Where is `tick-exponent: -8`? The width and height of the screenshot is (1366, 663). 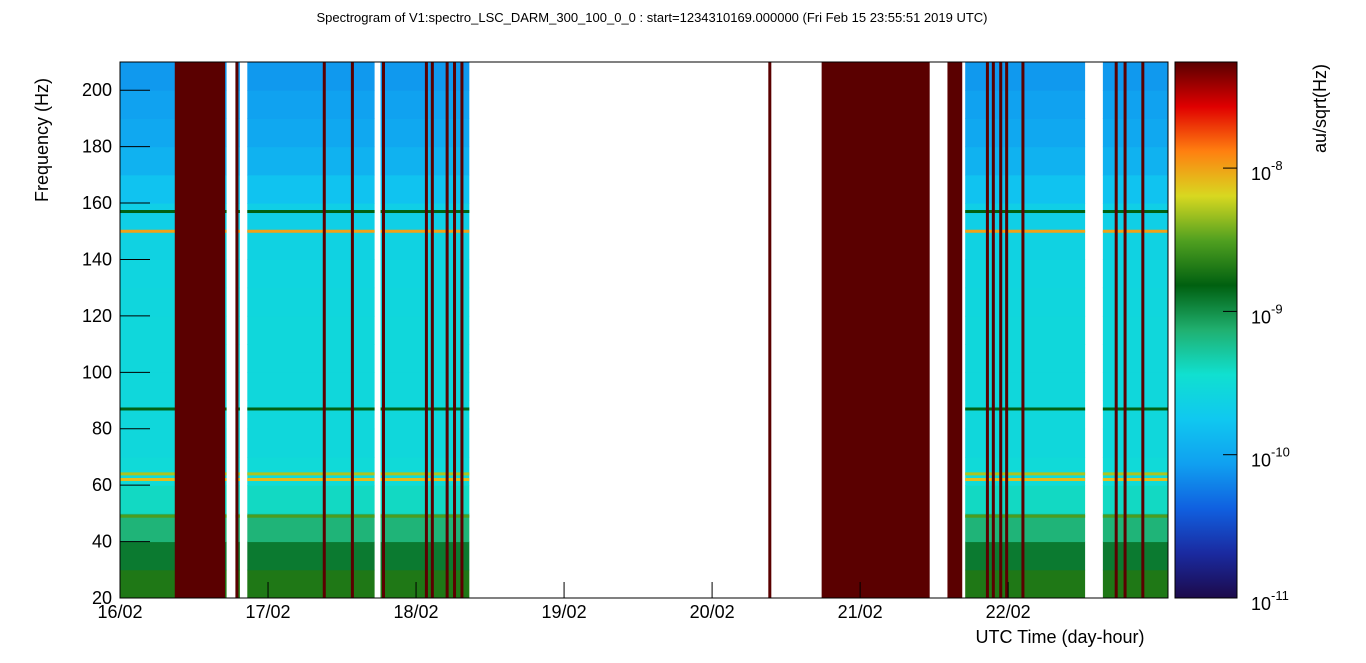 tick-exponent: -8 is located at coordinates (1277, 165).